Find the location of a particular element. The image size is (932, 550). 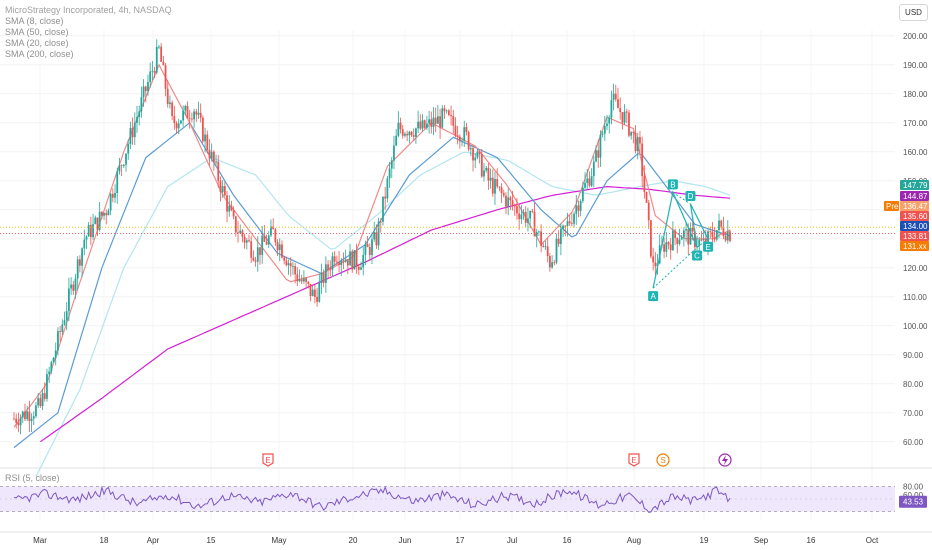

rsi-tick-label: 80.00 is located at coordinates (913, 486).